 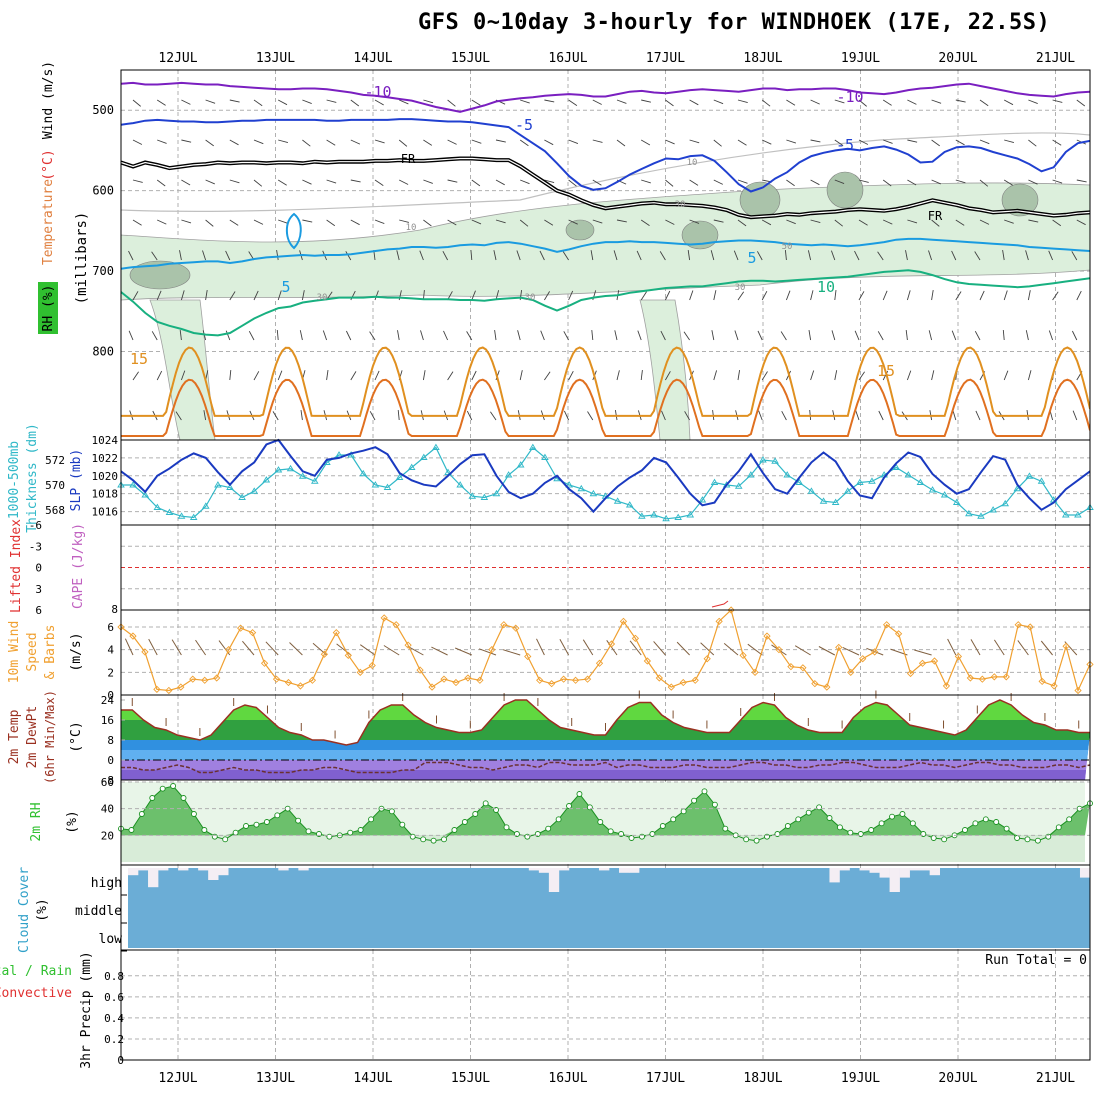 What do you see at coordinates (524, 125) in the screenshot?
I see `isotherm-label: -5` at bounding box center [524, 125].